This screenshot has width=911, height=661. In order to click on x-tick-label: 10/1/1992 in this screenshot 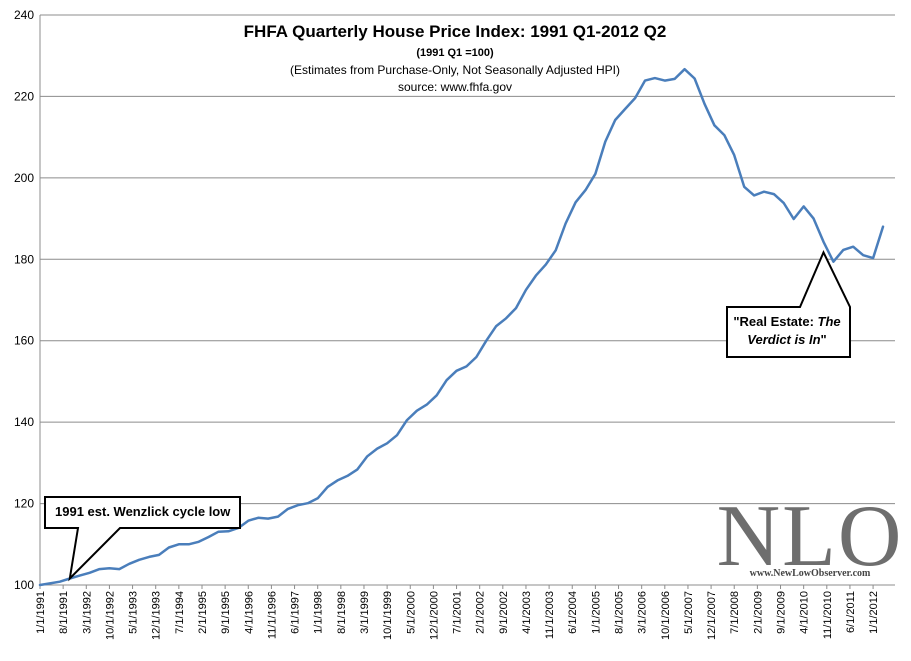, I will do `click(110, 615)`.